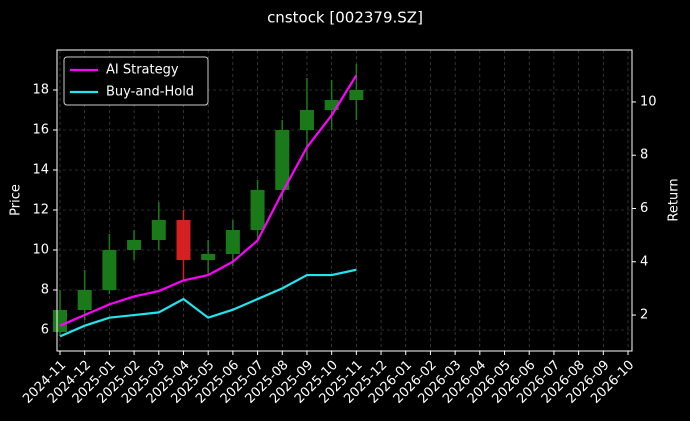  What do you see at coordinates (644, 315) in the screenshot?
I see `y2-tick-label: 2` at bounding box center [644, 315].